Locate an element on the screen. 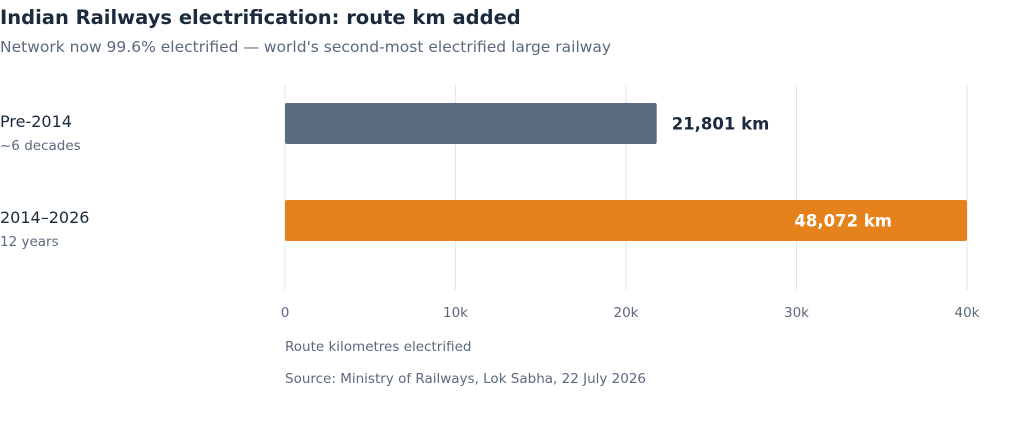 The height and width of the screenshot is (427, 1024). x-tick-label: 40k is located at coordinates (967, 313).